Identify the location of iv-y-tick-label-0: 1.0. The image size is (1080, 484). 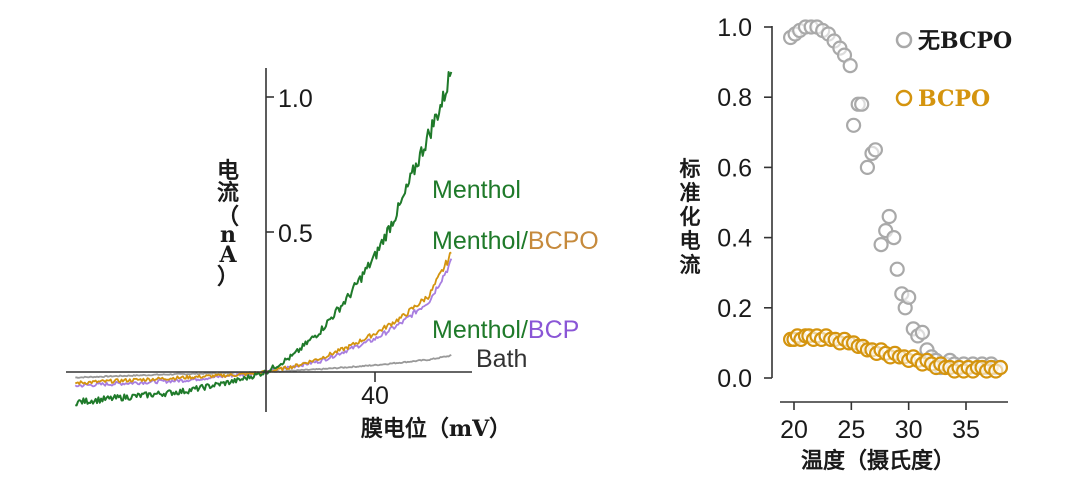
(295, 99).